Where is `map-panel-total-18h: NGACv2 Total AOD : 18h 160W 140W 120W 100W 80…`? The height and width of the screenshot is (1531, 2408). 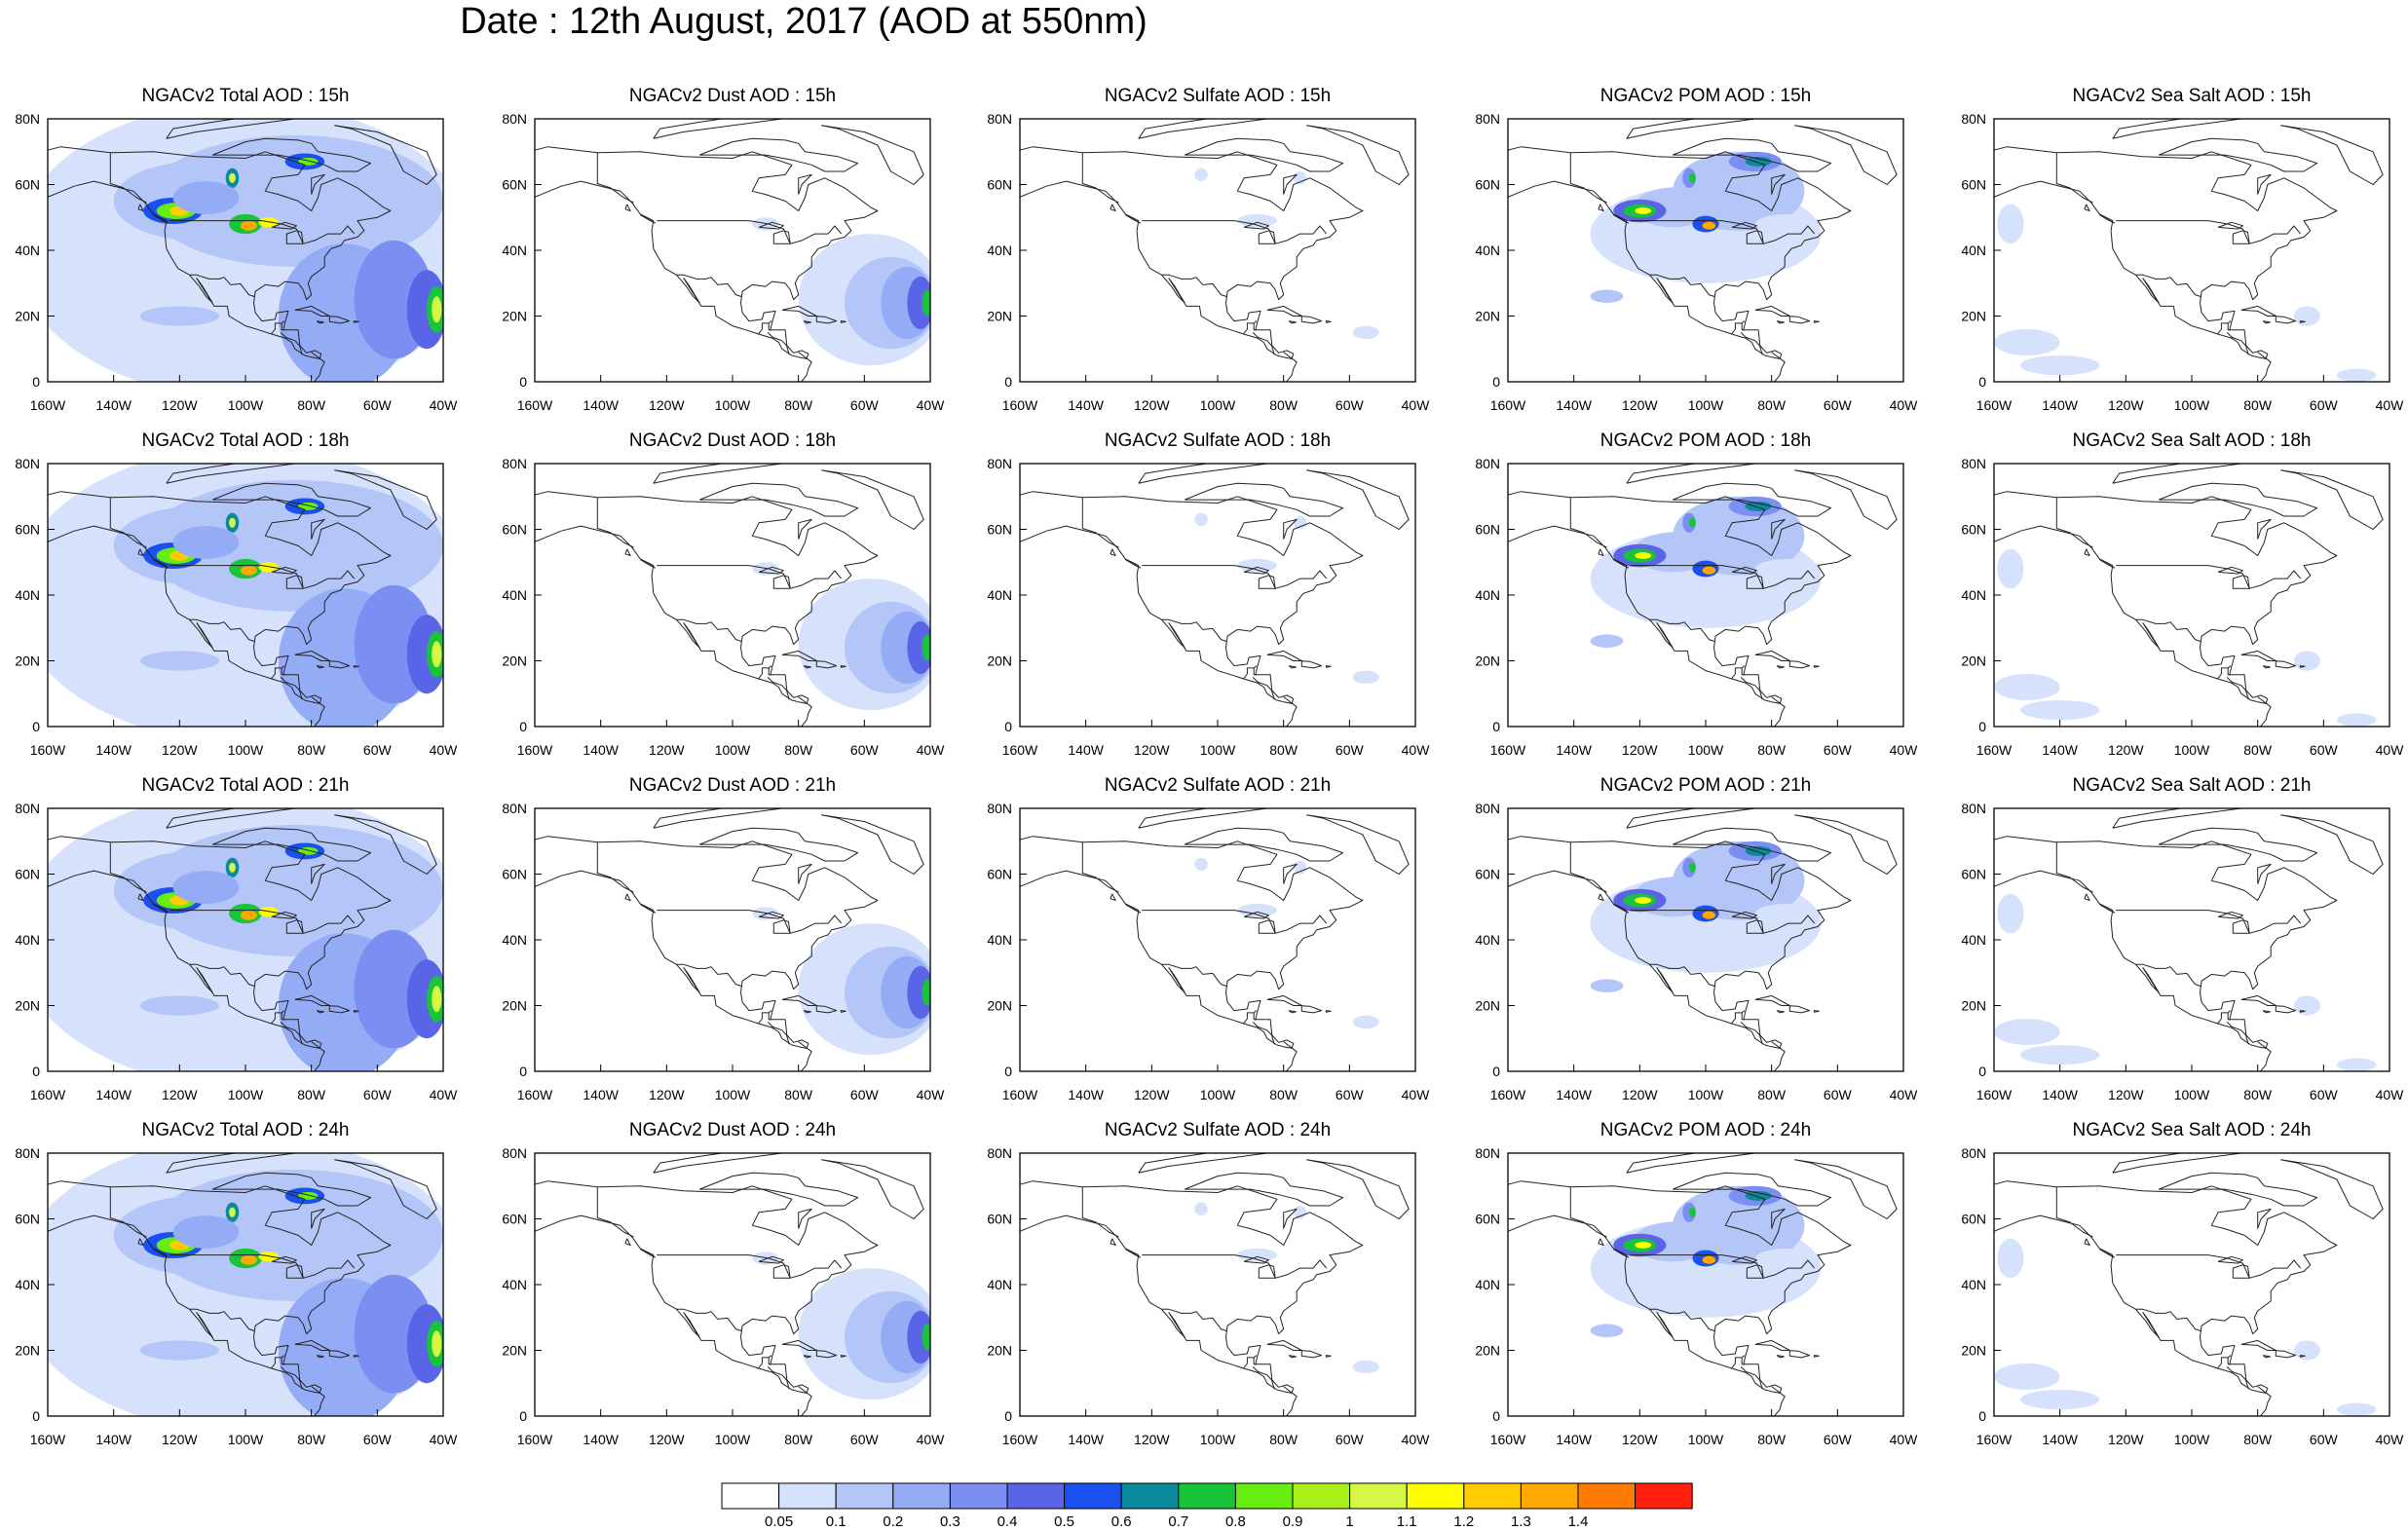 map-panel-total-18h: NGACv2 Total AOD : 18h 160W 140W 120W 100W 80… is located at coordinates (263, 551).